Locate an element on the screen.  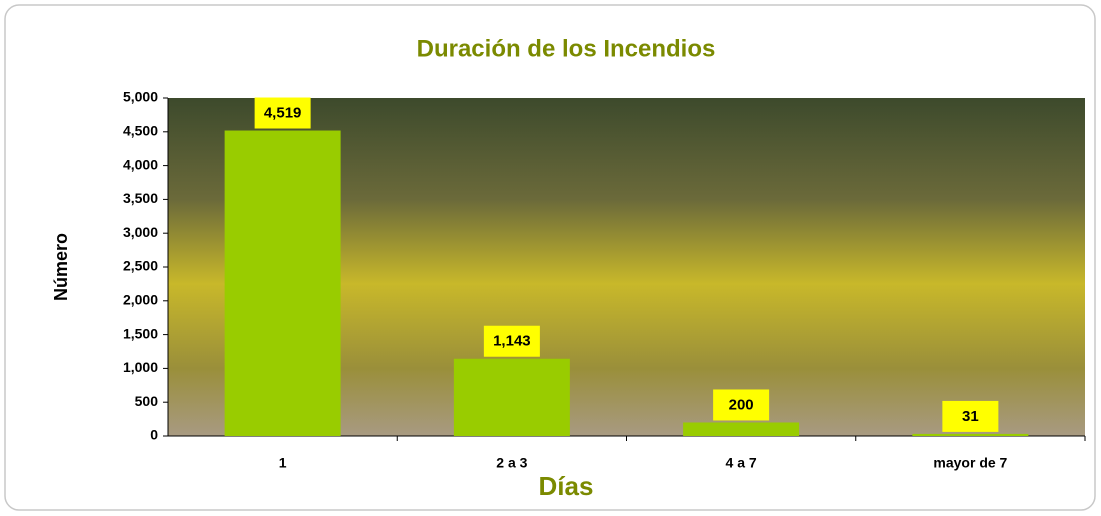
value-label: 4,519 is located at coordinates (283, 112).